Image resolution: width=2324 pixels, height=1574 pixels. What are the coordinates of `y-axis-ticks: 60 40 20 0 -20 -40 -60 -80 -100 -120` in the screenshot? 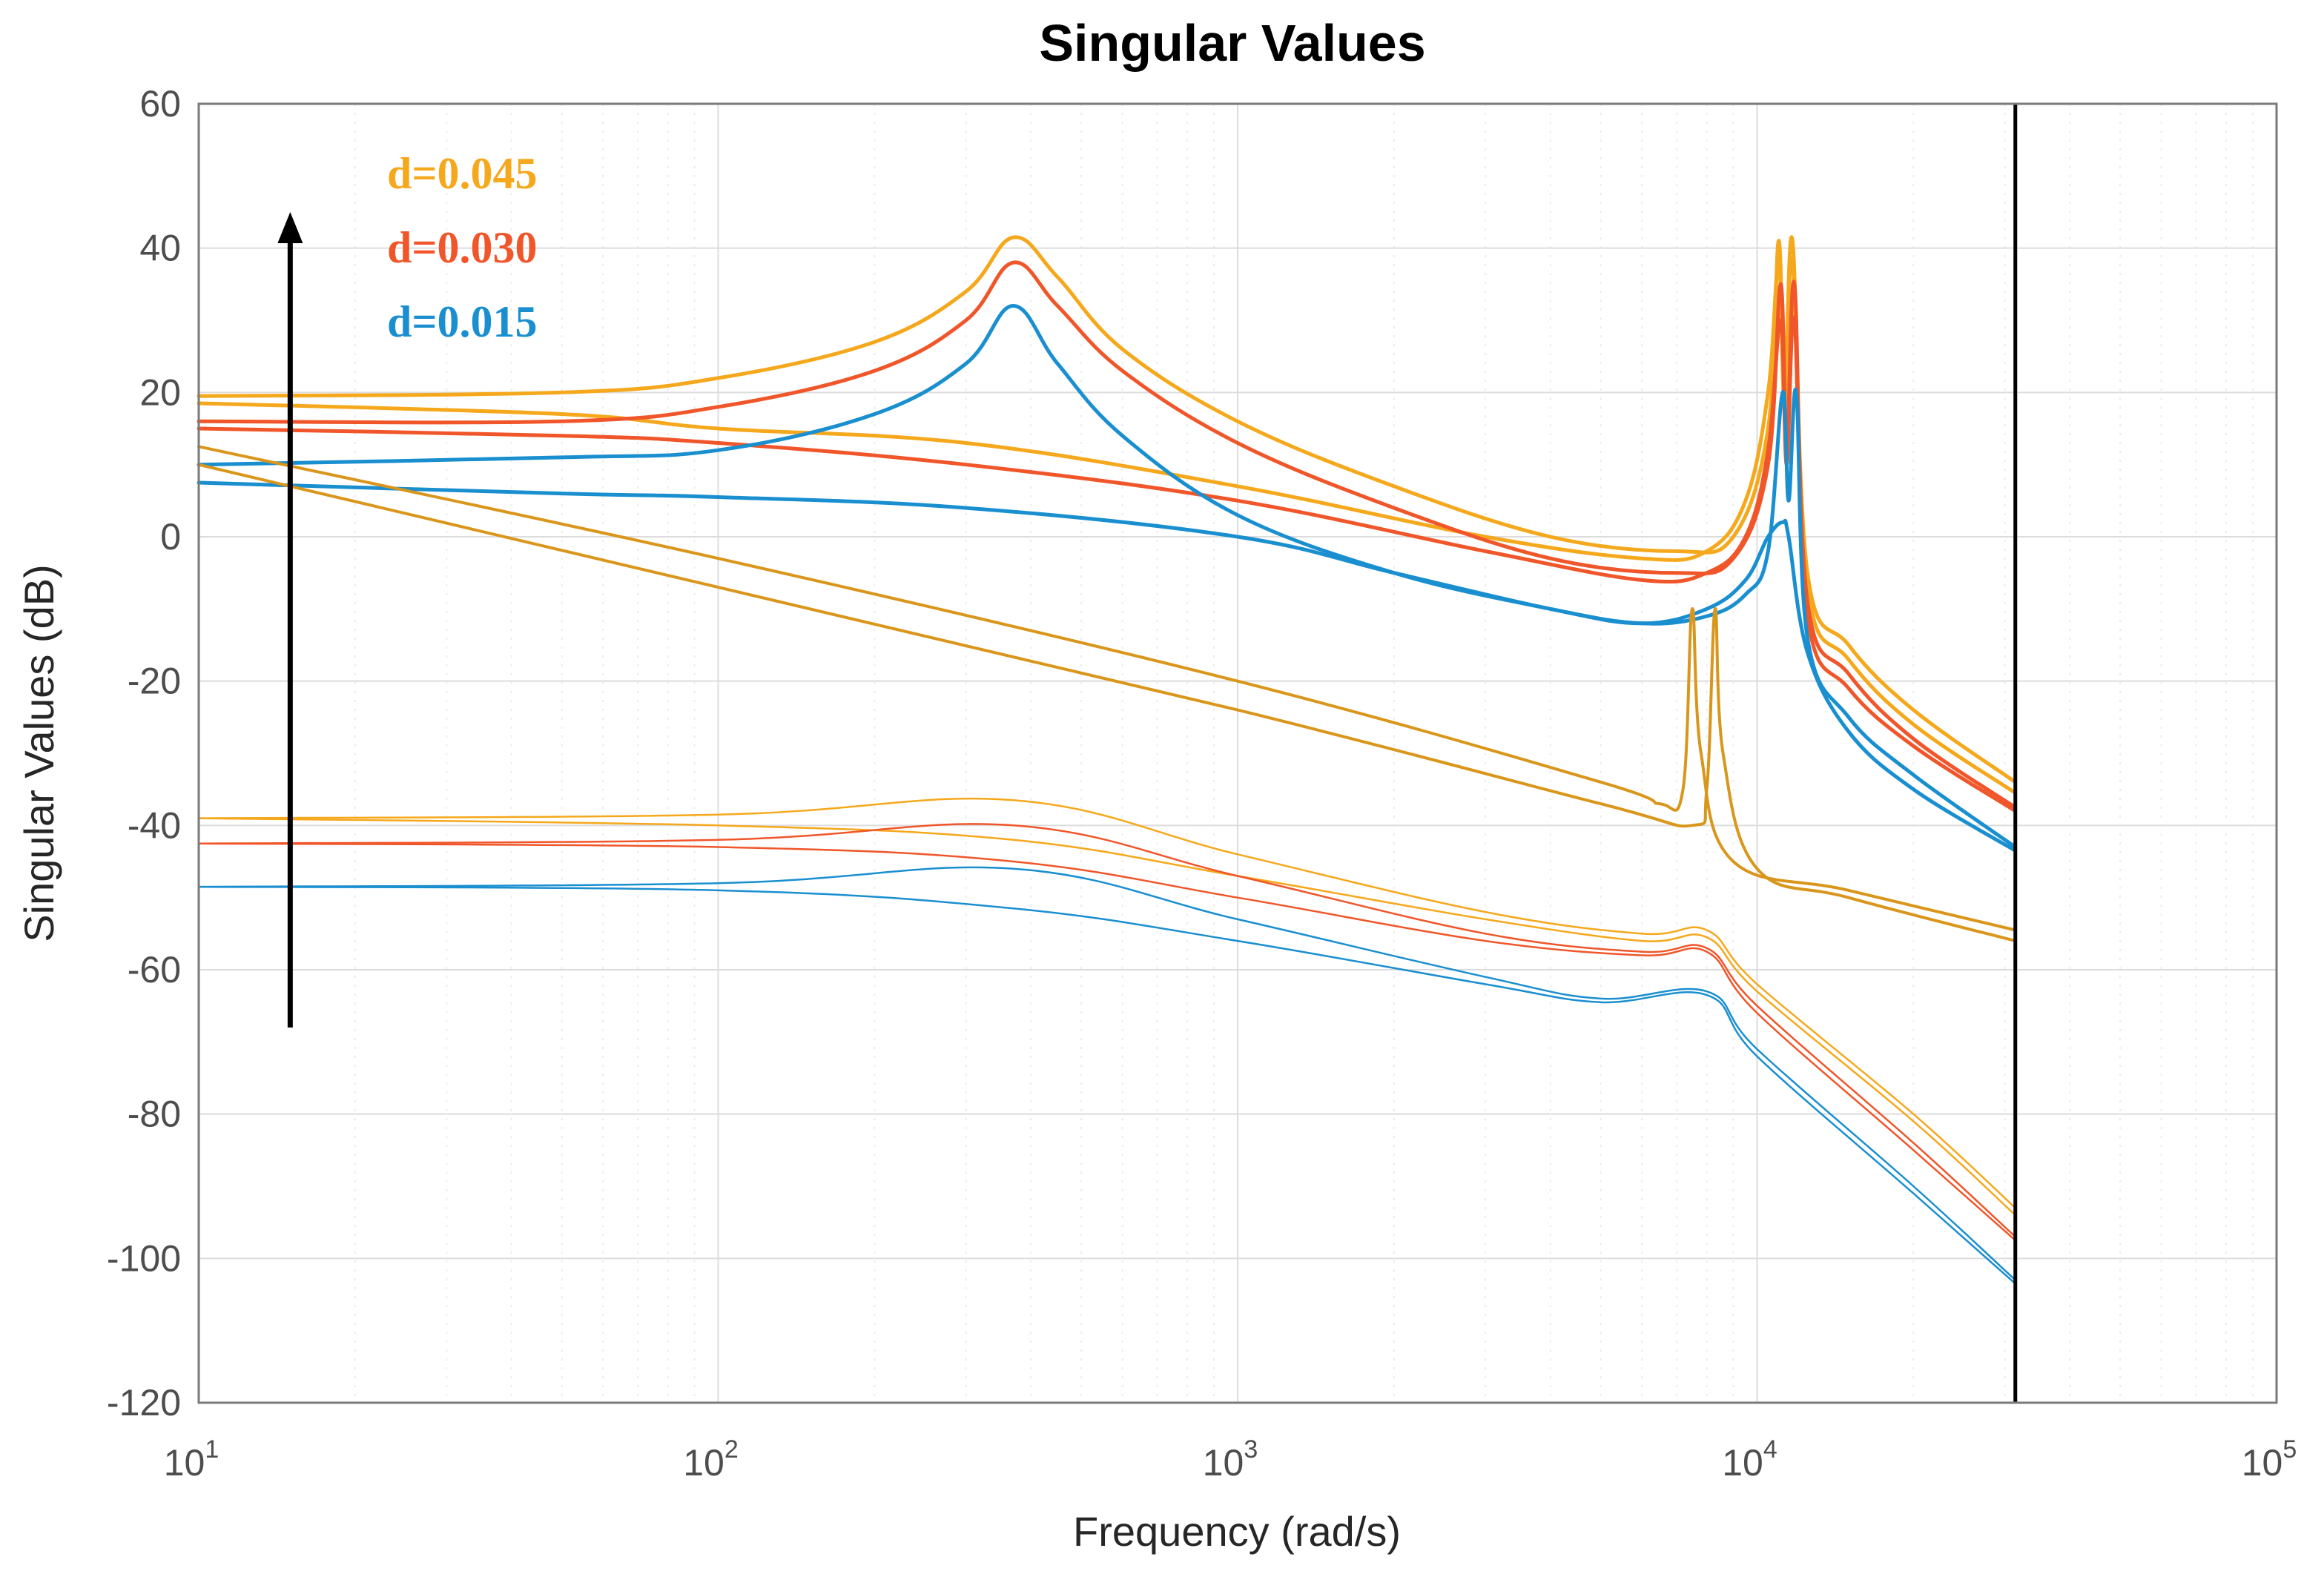 It's located at (144, 753).